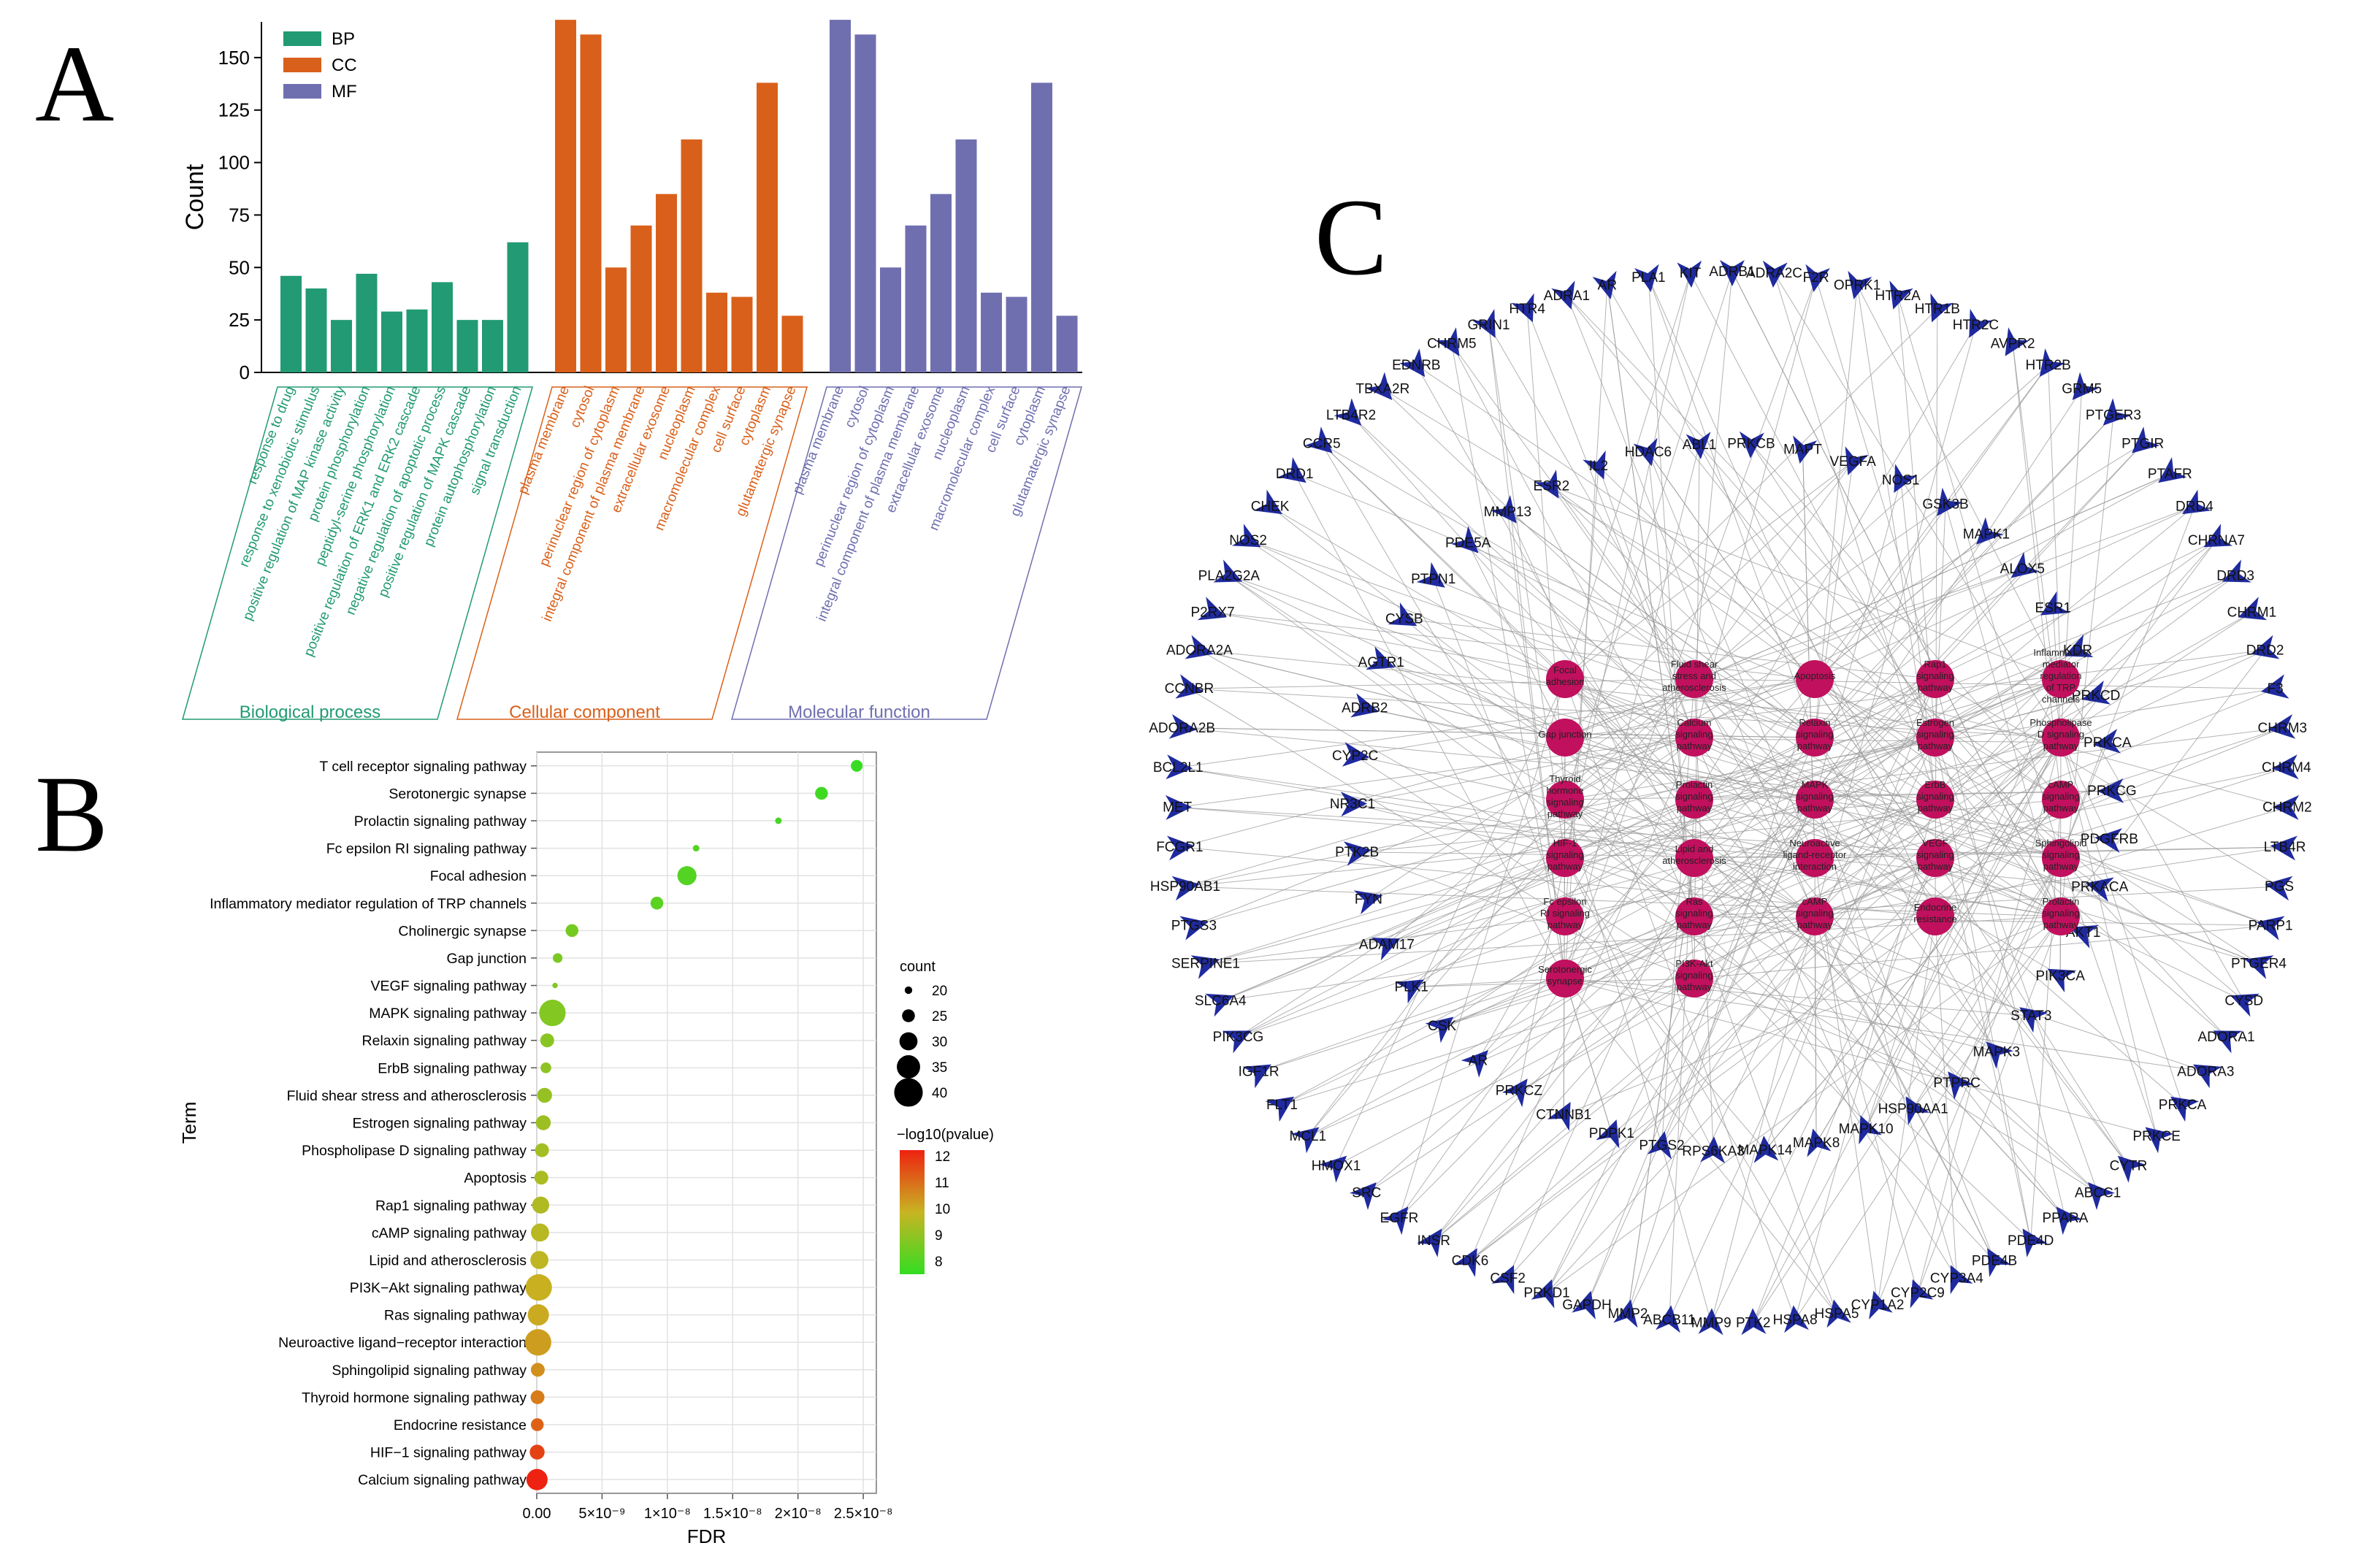 The height and width of the screenshot is (1551, 2380). I want to click on hub-label-line: cAMP, so click(1815, 901).